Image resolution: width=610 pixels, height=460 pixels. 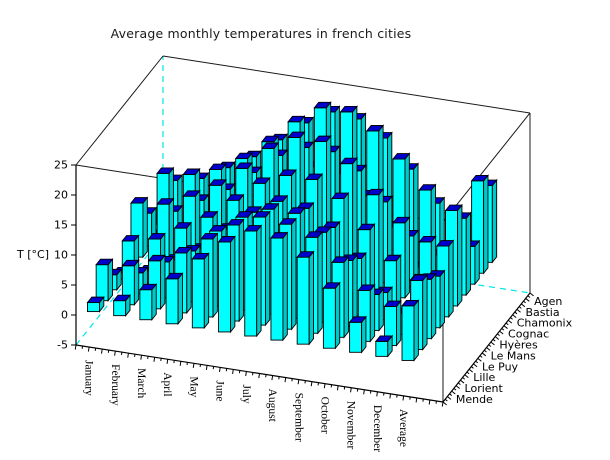 I want to click on x-axis-label-October: October, so click(x=325, y=415).